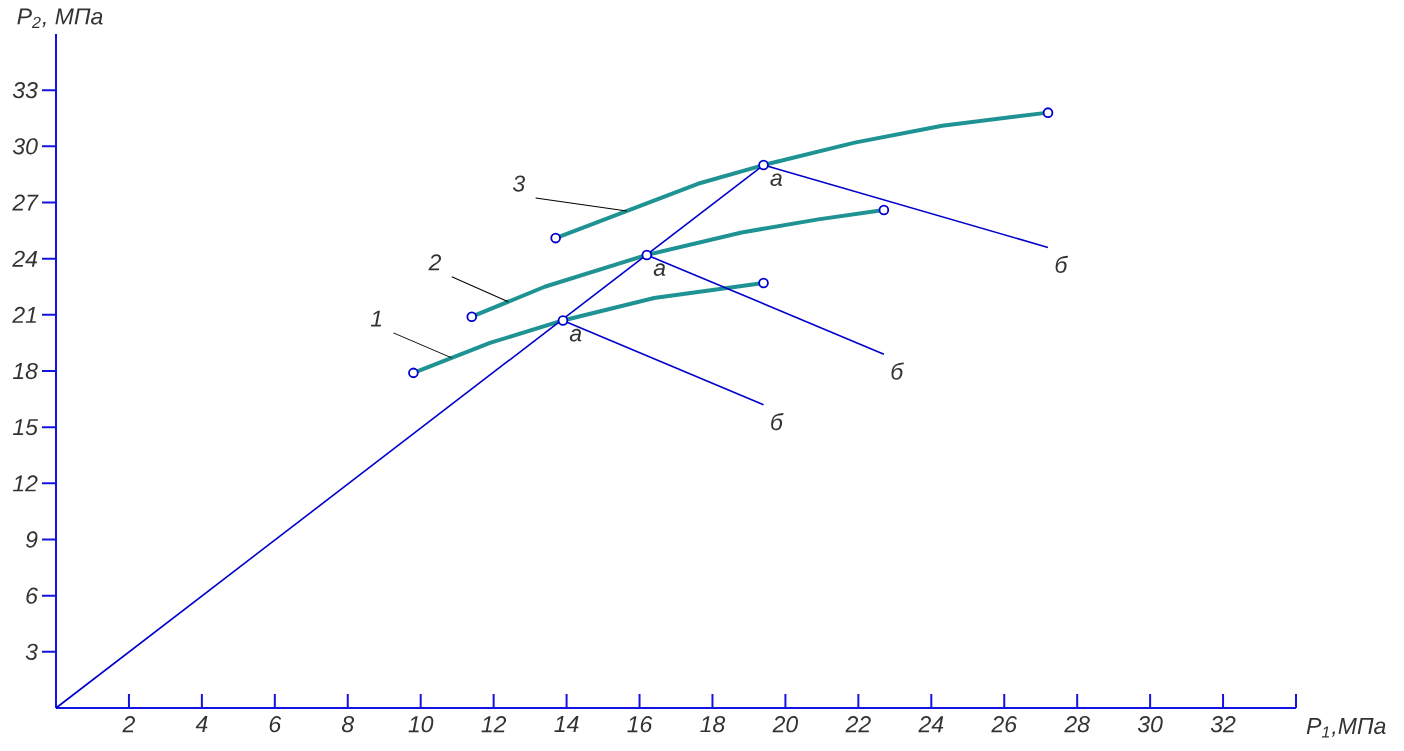 The image size is (1404, 751). Describe the element at coordinates (25, 483) in the screenshot. I see `y-tick-label: 12` at that location.